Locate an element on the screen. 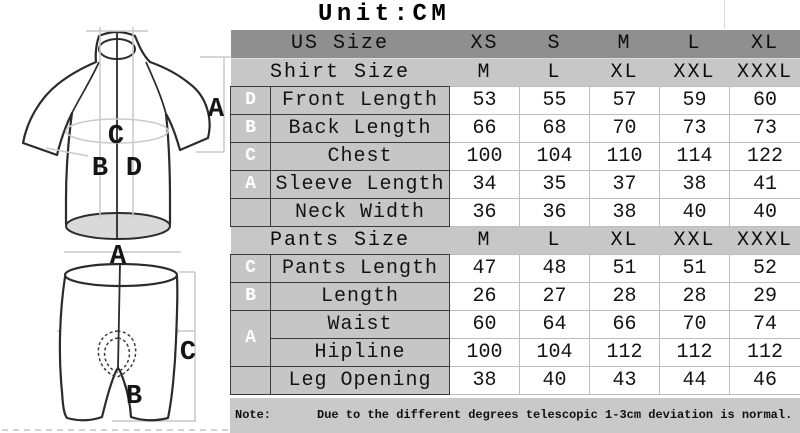  table-row-hipline: Hipline 100 104 112 112 112 is located at coordinates (515, 352).